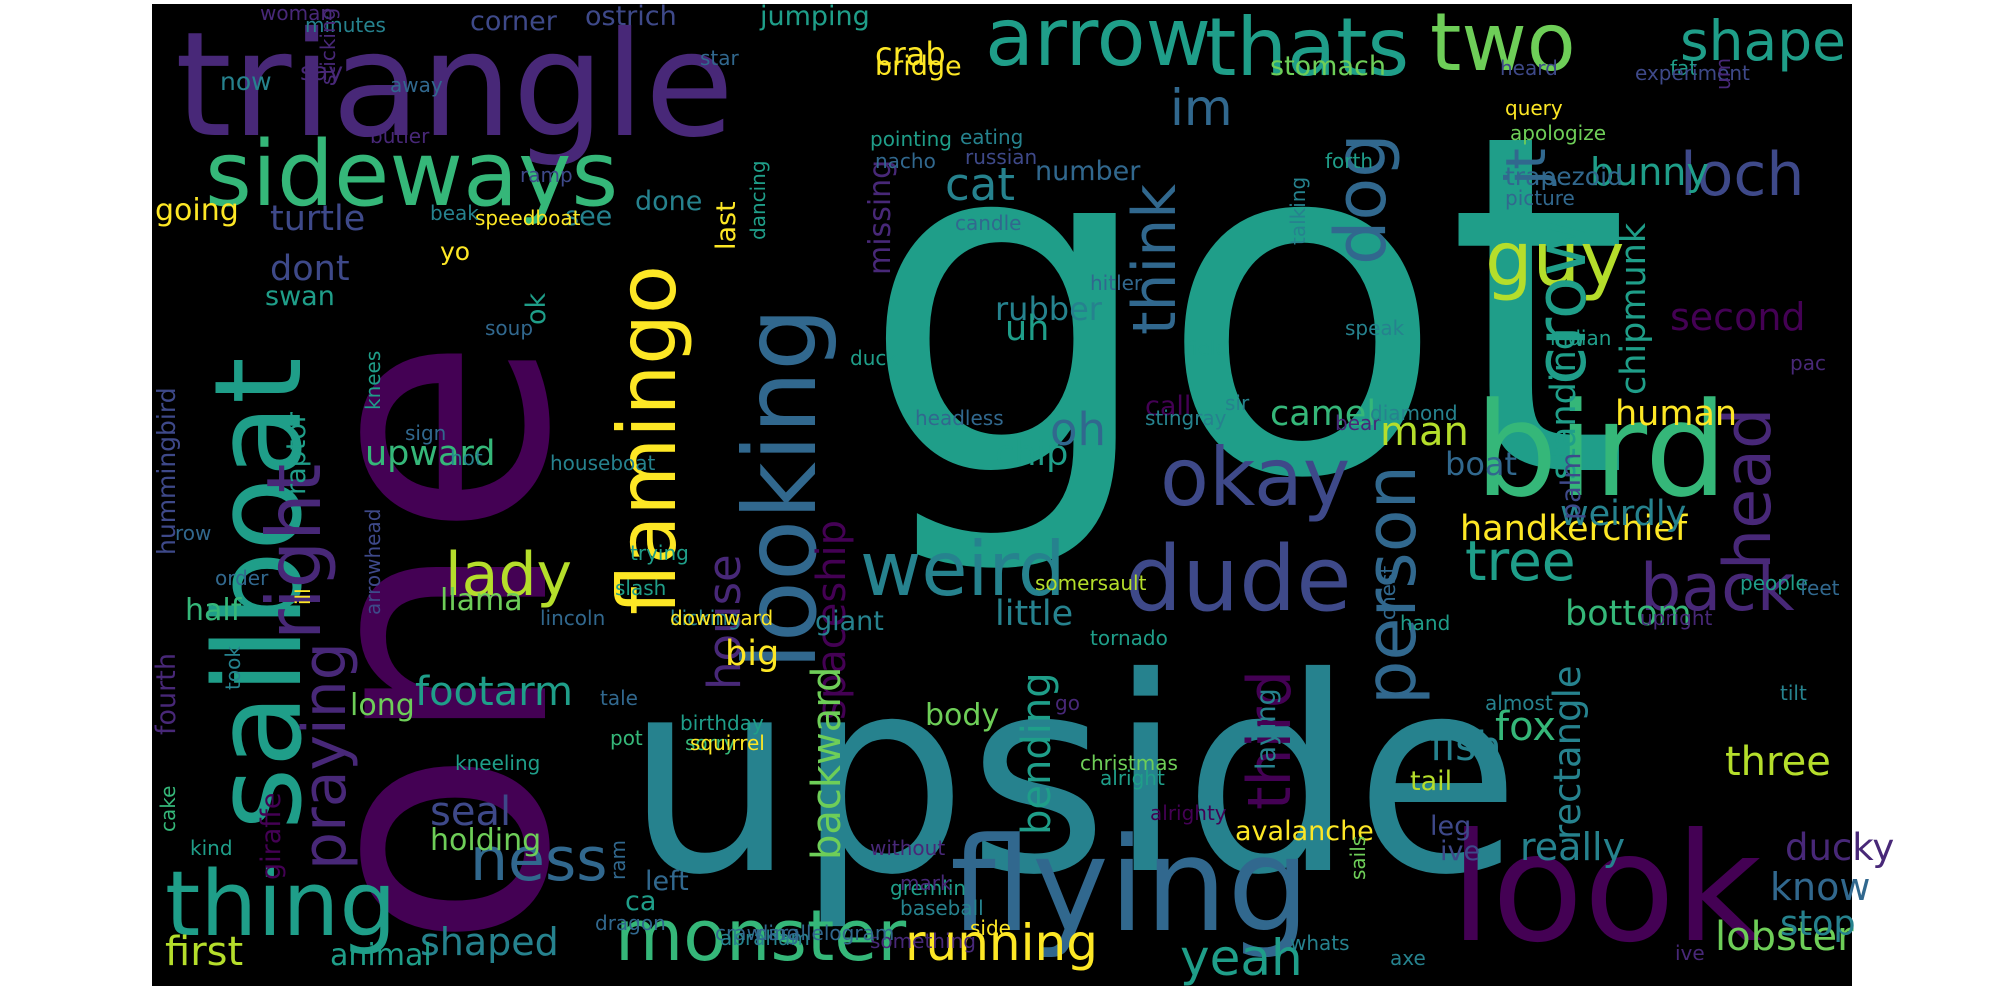 Image resolution: width=2000 pixels, height=1000 pixels. What do you see at coordinates (294, 552) in the screenshot?
I see `cloud-word-right: right` at bounding box center [294, 552].